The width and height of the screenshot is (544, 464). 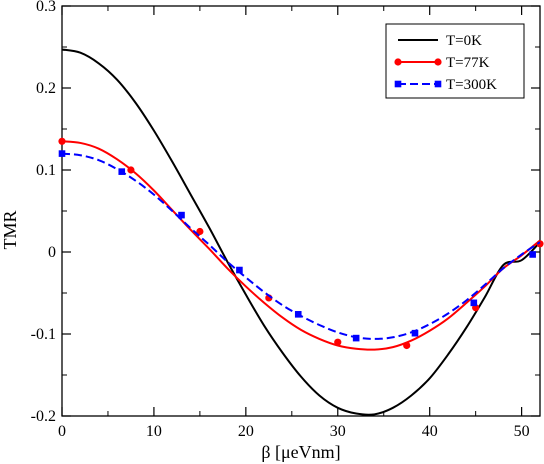 I want to click on x-tick-label: 40, so click(x=430, y=431).